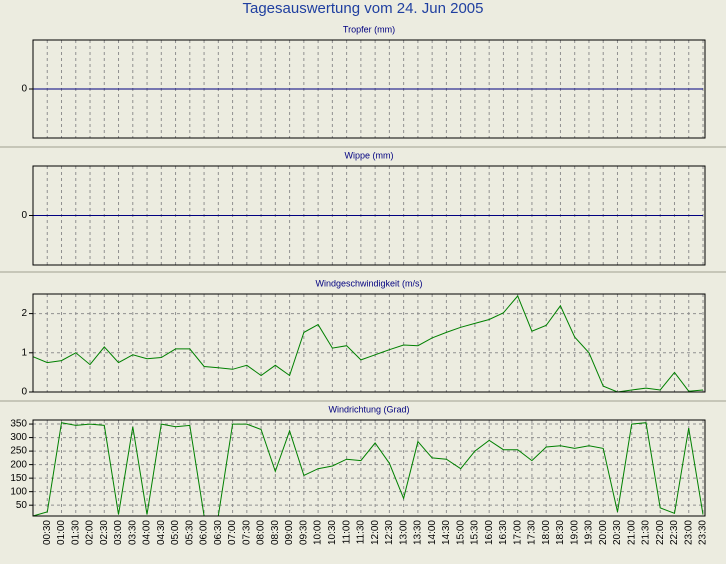 This screenshot has height=564, width=726. Describe the element at coordinates (617, 532) in the screenshot. I see `x-tick-label: 20:30` at that location.